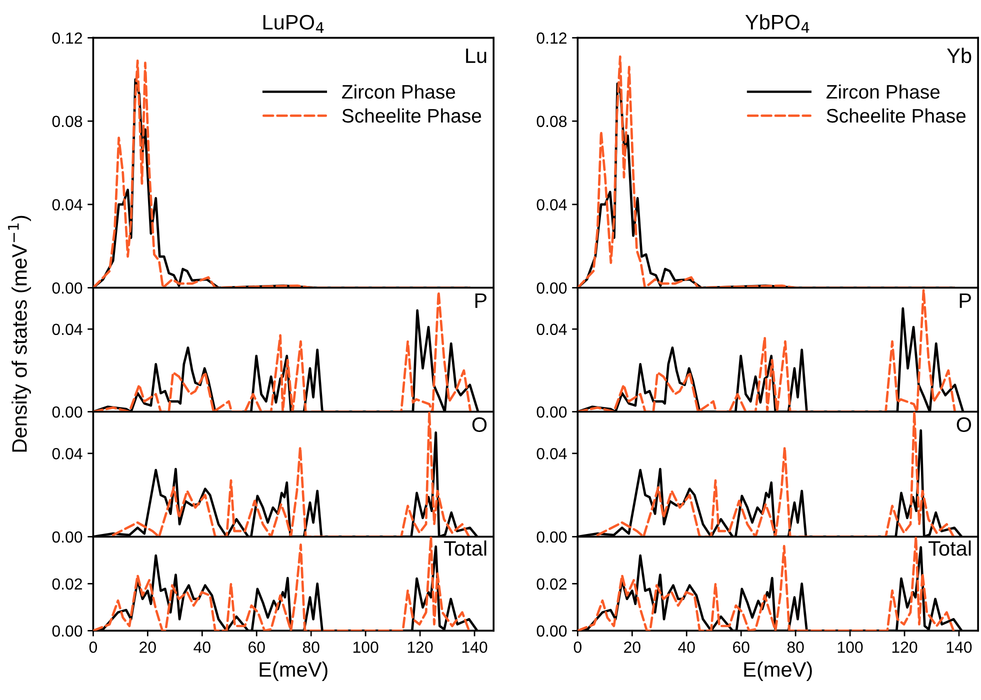 This screenshot has height=700, width=981. What do you see at coordinates (476, 56) in the screenshot?
I see `annotation: Lu` at bounding box center [476, 56].